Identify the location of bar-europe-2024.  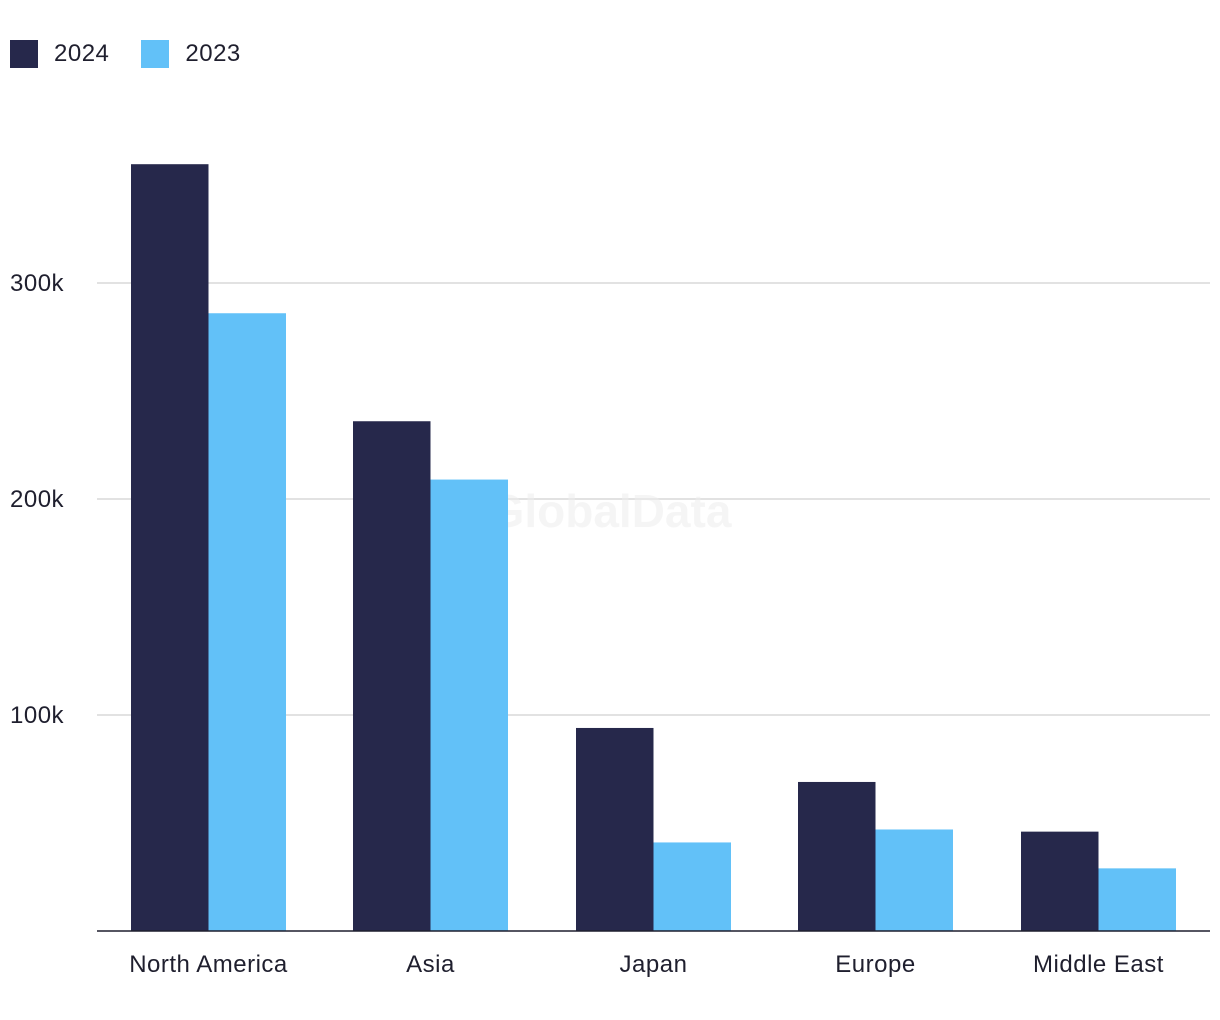
(837, 856).